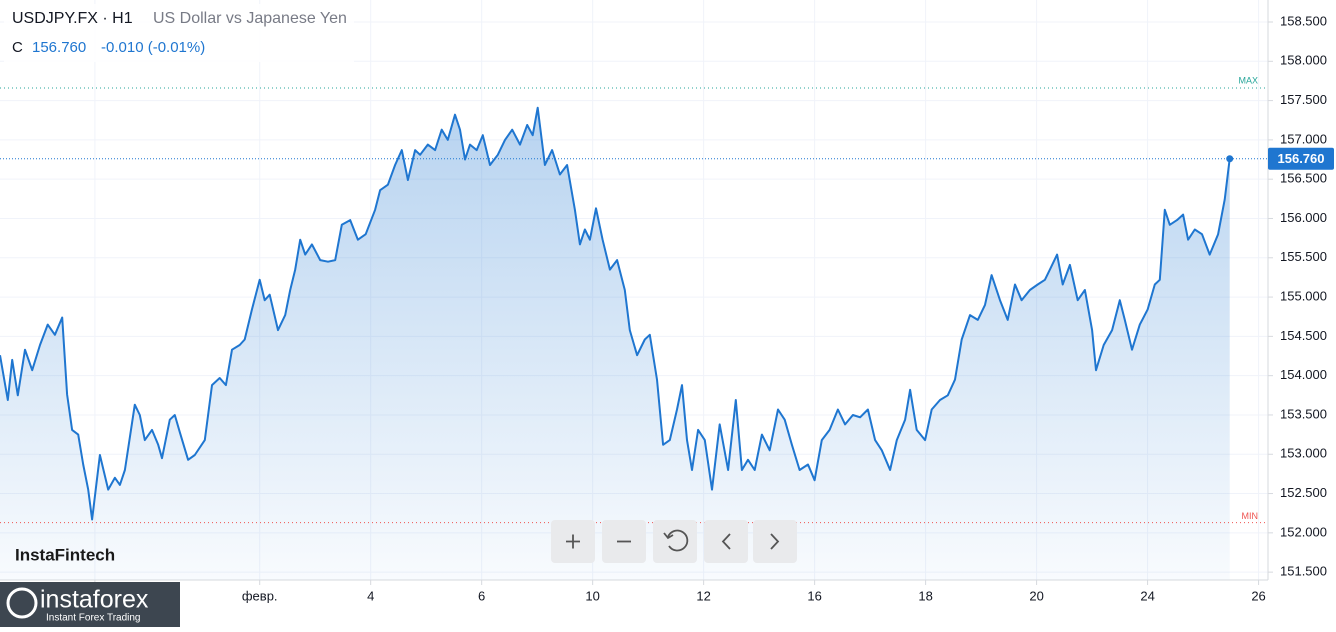 Image resolution: width=1336 pixels, height=632 pixels. I want to click on chart-subtitle: US Dollar vs Japanese Yen, so click(250, 18).